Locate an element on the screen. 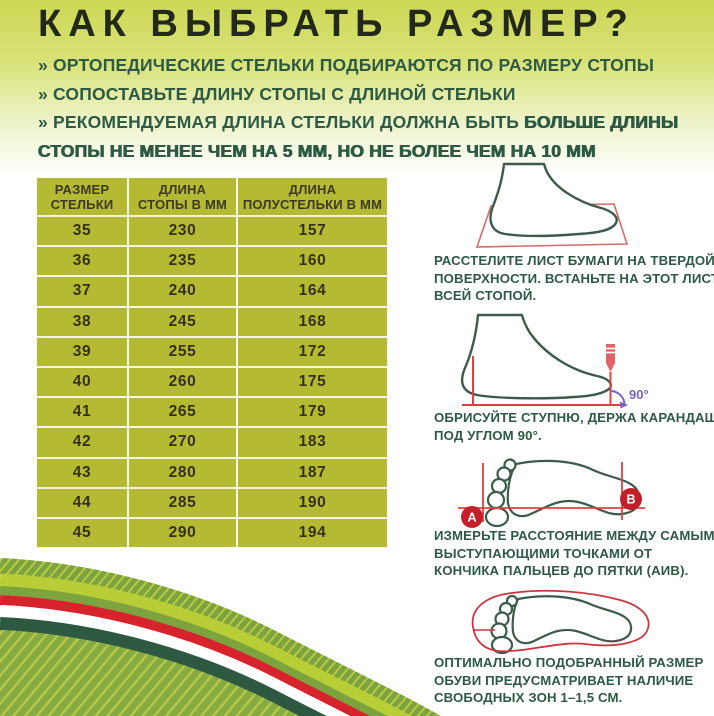 This screenshot has width=714, height=716. table-row: 41 265 179 is located at coordinates (212, 412).